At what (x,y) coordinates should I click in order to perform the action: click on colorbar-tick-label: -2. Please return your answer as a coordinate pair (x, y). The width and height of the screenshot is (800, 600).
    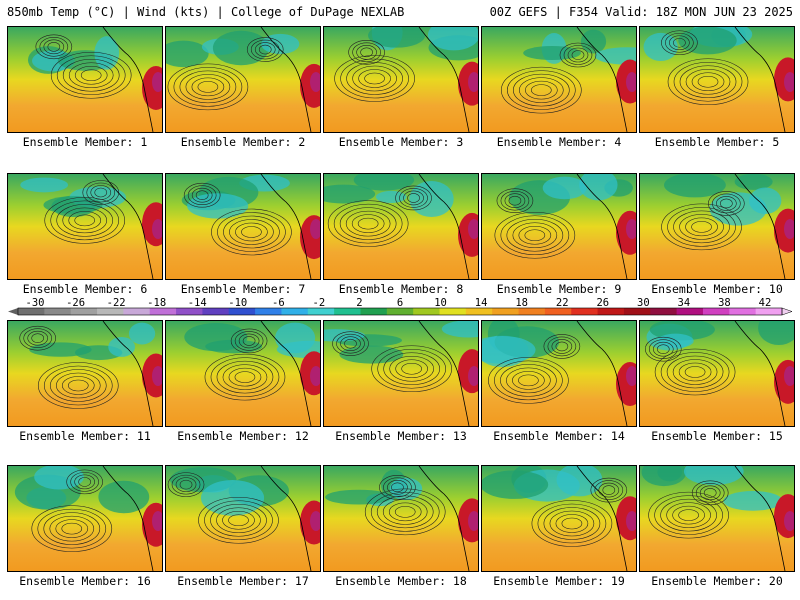
    Looking at the image, I should click on (319, 303).